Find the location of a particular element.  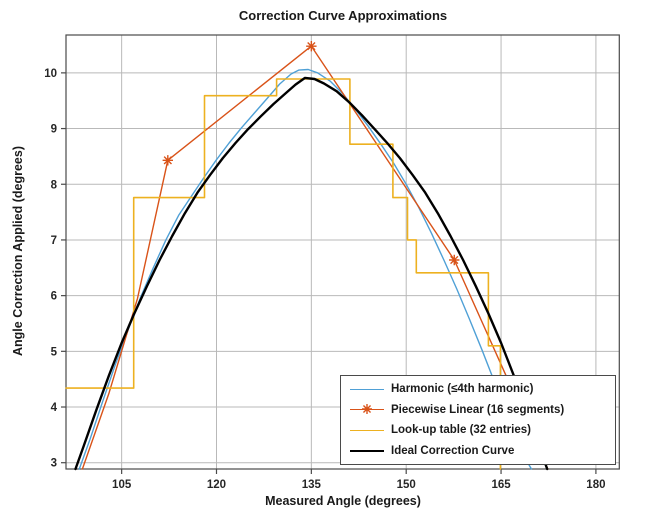

legend-entry-piecewise: Piecewise Linear (16 segments) is located at coordinates (478, 410).